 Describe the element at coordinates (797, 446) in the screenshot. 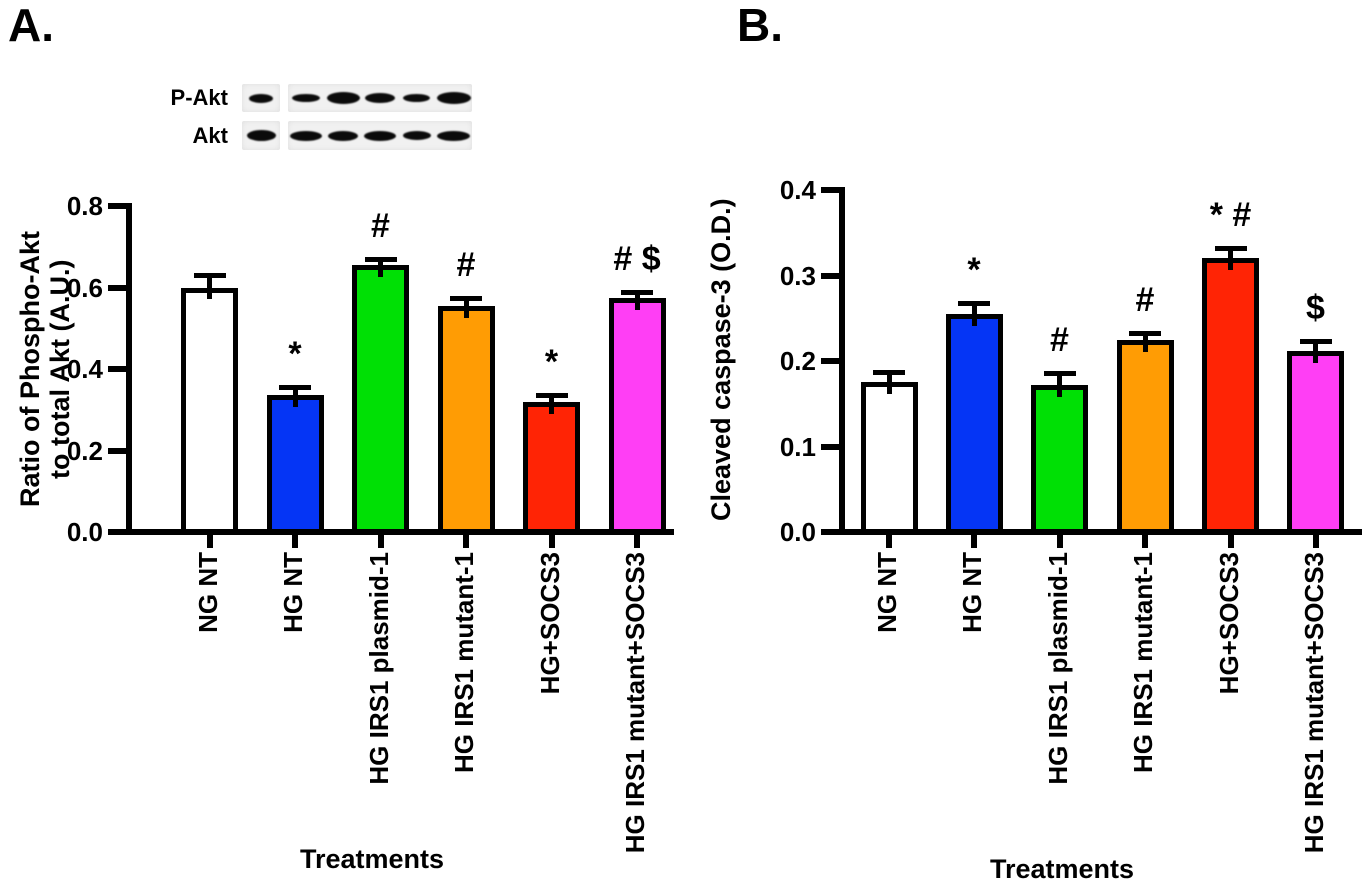

I see `y-tick-label: 0.1` at that location.